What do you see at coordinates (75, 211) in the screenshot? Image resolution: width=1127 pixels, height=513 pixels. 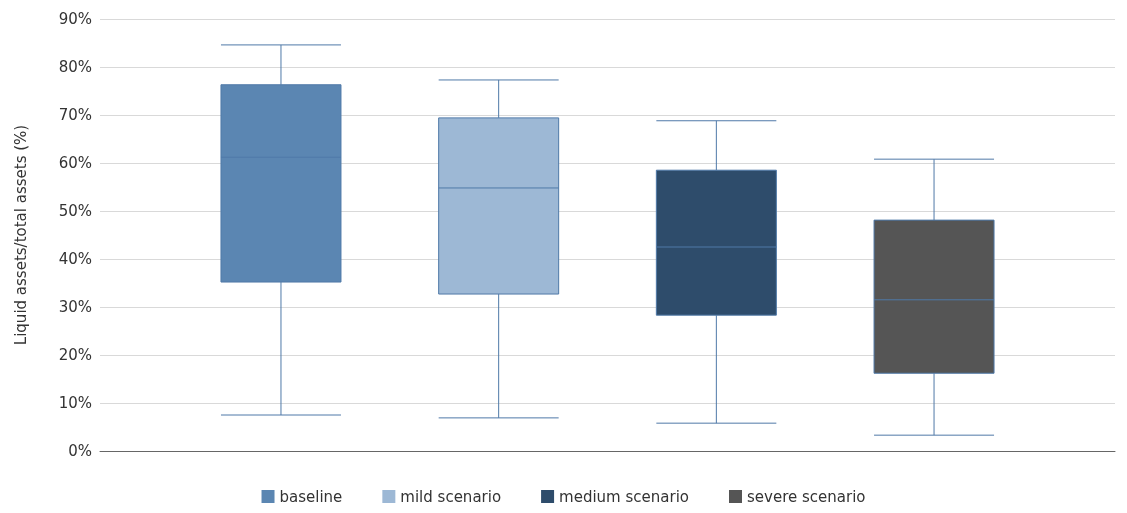 I see `y-tick-label: 50%` at bounding box center [75, 211].